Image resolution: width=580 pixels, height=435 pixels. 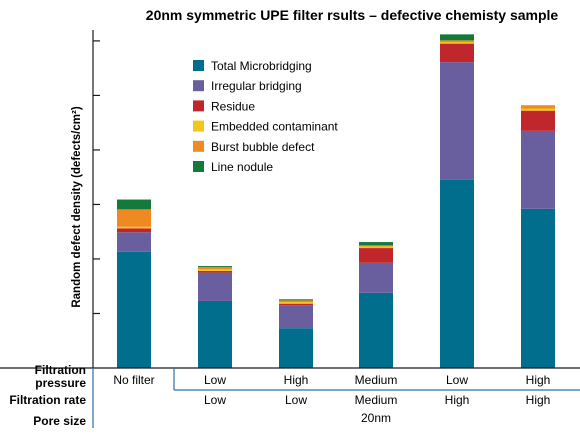 I want to click on legend-label-irregular-bridging: Irregular bridging, so click(x=256, y=86).